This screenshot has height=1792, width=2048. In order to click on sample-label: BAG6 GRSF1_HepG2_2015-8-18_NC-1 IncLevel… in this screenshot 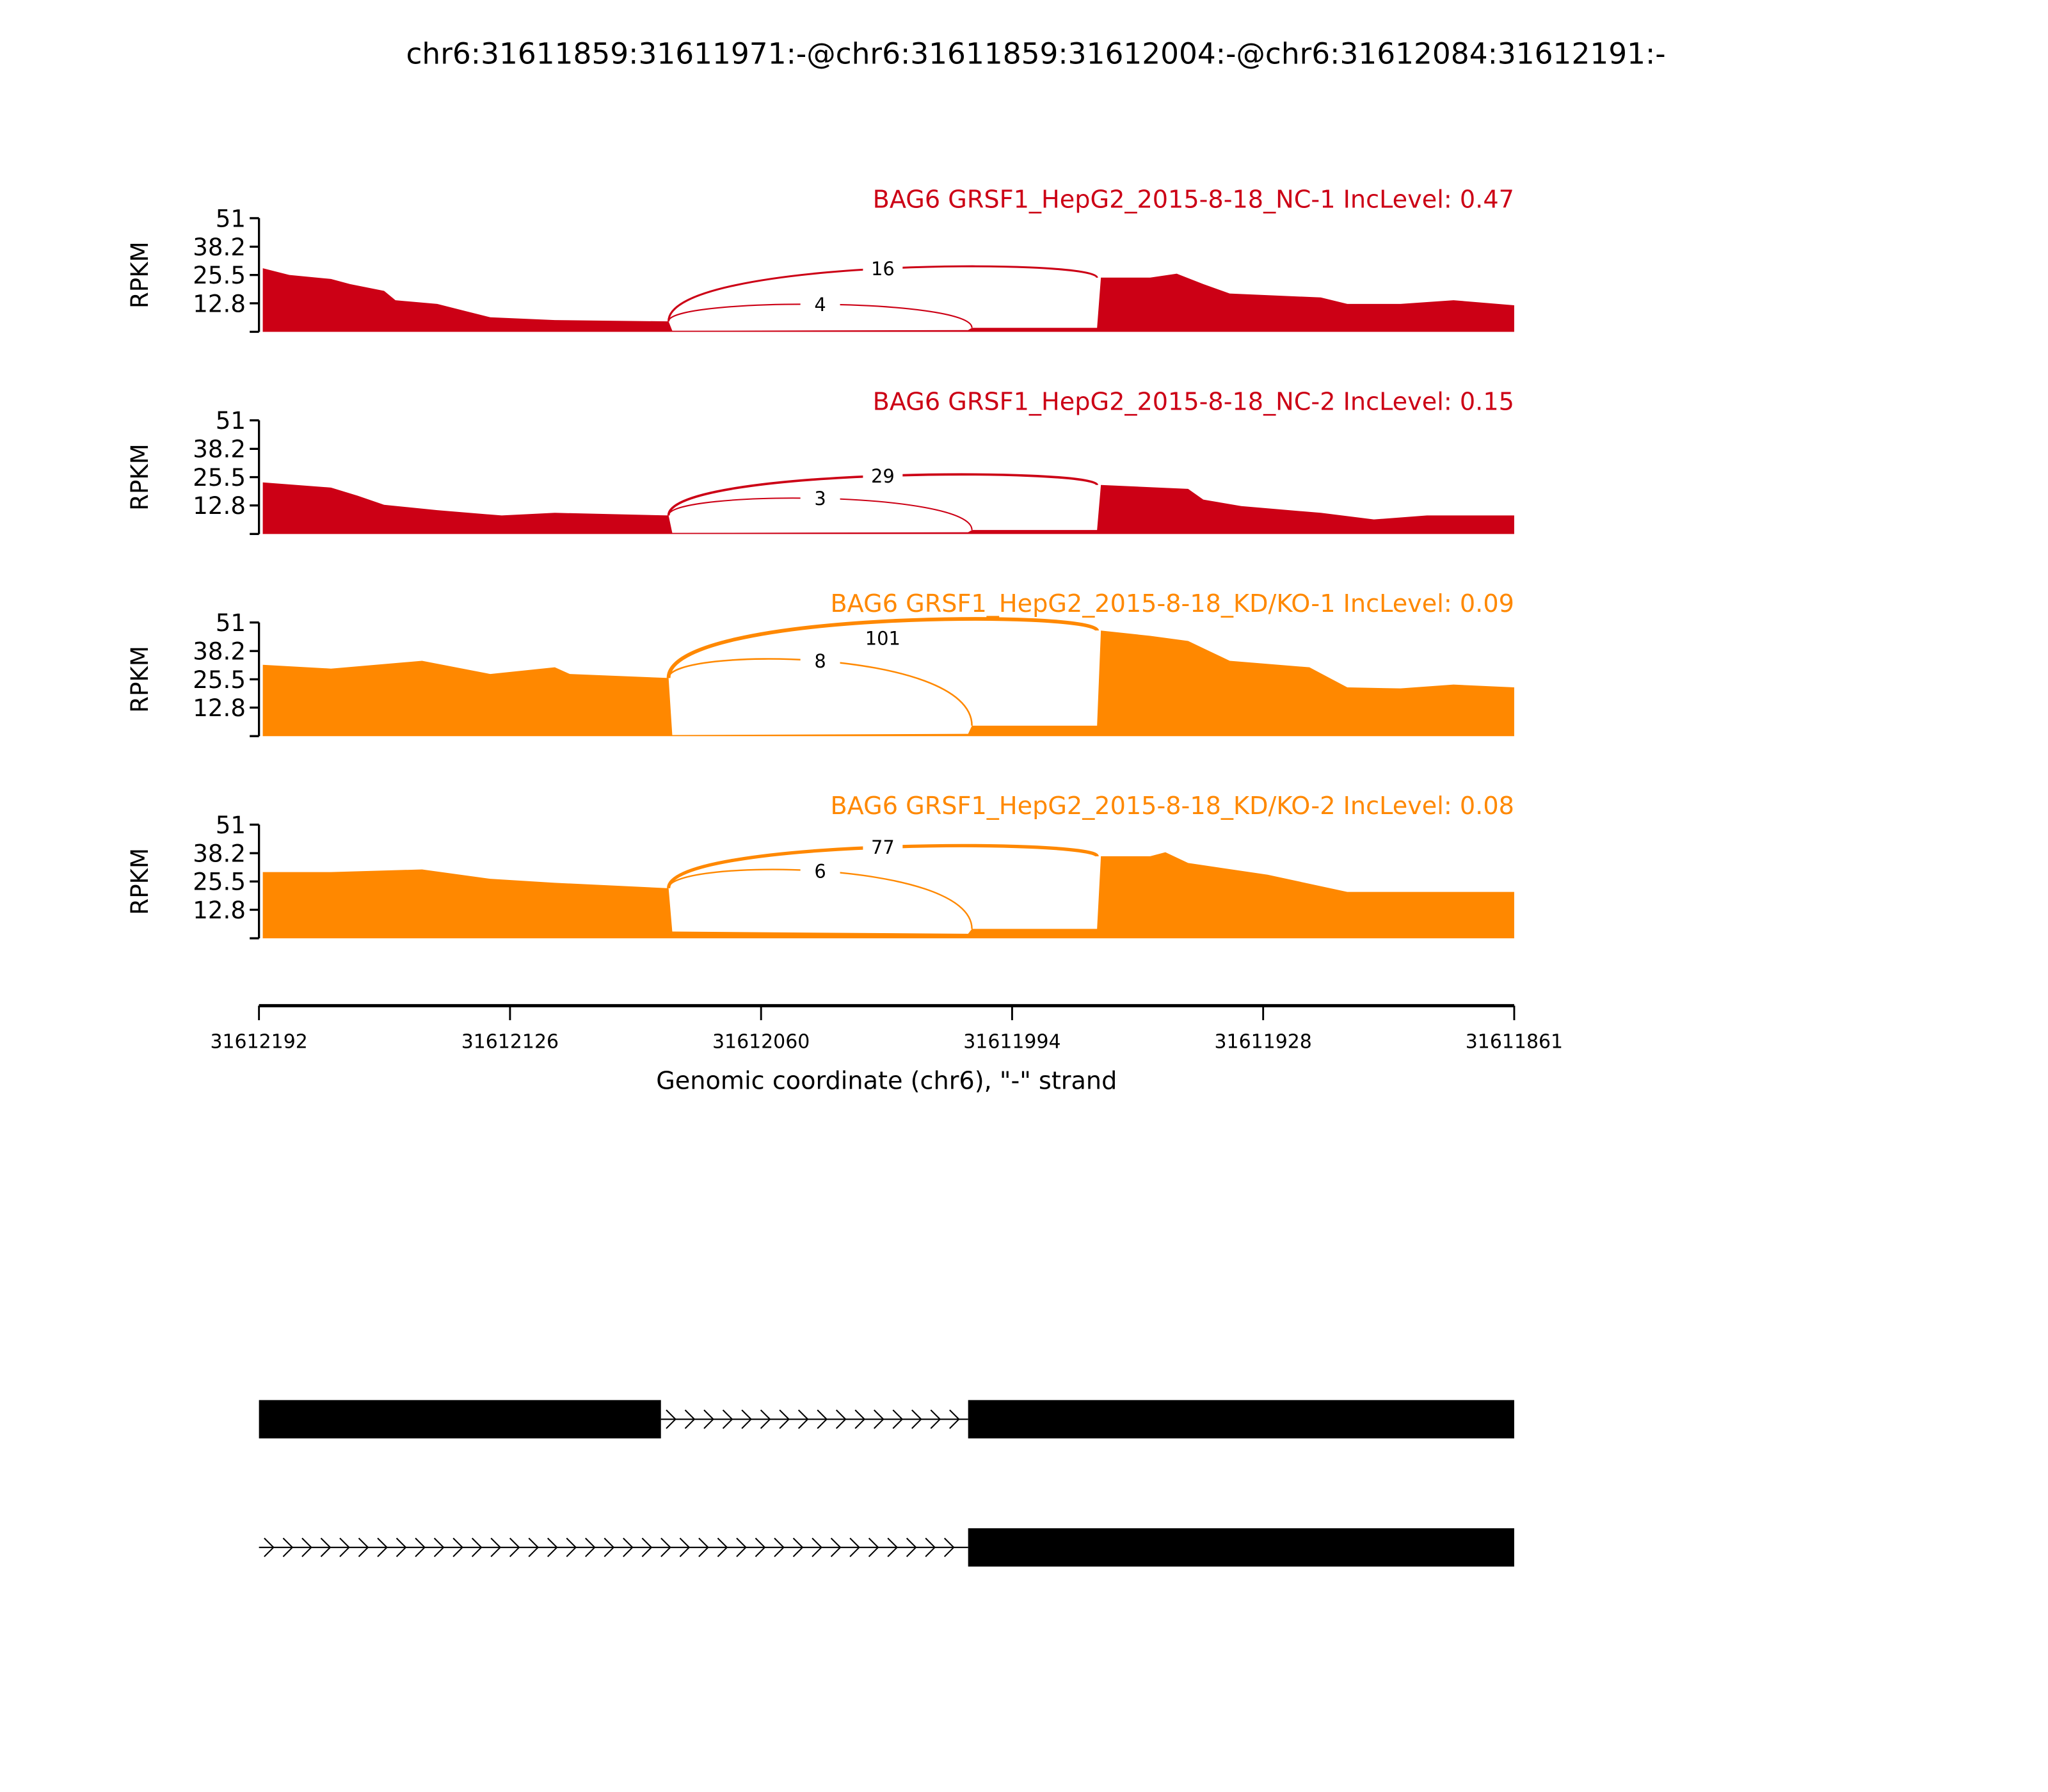, I will do `click(1193, 200)`.